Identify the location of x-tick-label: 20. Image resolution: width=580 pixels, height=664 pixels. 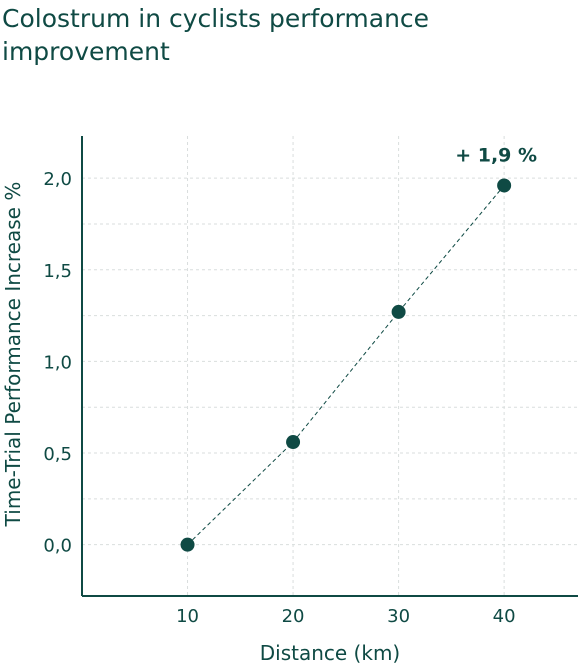
(293, 616).